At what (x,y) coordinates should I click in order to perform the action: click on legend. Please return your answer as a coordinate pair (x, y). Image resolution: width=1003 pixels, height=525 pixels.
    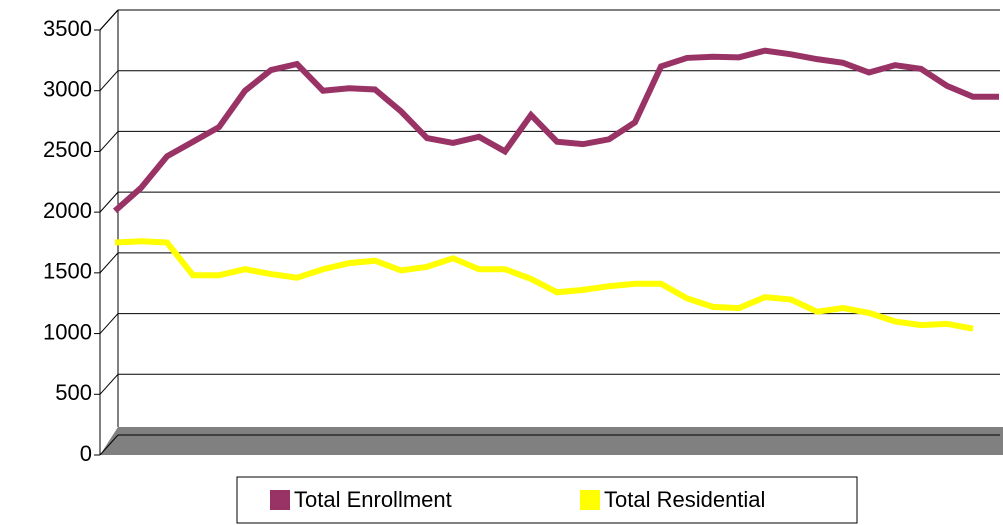
    Looking at the image, I should click on (547, 500).